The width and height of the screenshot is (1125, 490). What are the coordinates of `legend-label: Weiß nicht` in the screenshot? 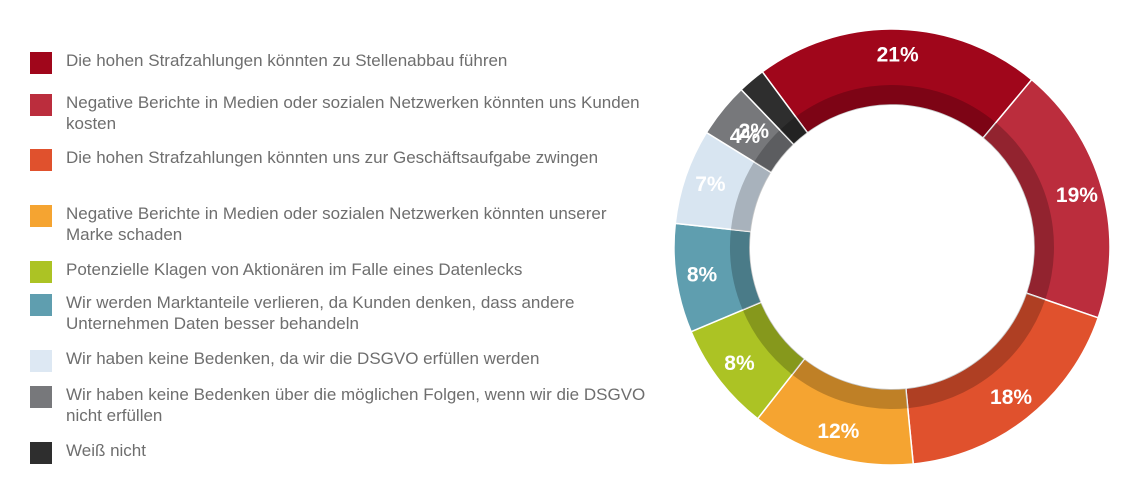 It's located at (106, 450).